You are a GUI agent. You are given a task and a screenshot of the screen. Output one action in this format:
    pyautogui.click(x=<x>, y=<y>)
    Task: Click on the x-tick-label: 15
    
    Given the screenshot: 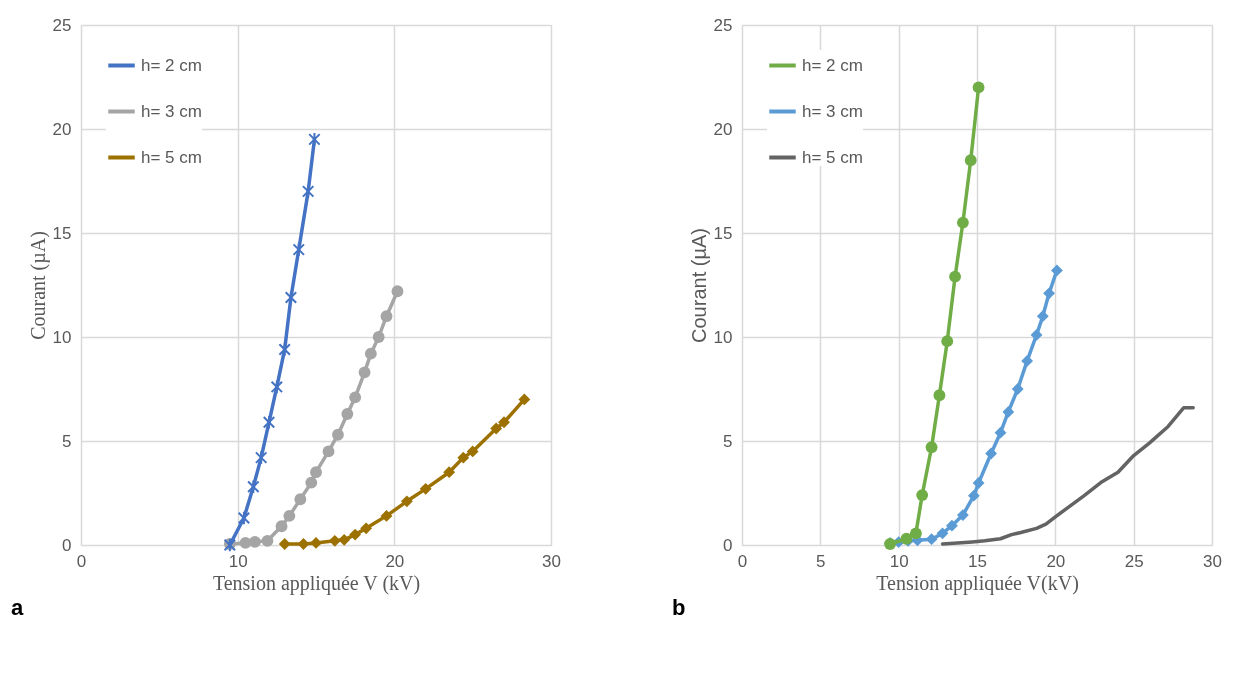 What is the action you would take?
    pyautogui.click(x=977, y=561)
    